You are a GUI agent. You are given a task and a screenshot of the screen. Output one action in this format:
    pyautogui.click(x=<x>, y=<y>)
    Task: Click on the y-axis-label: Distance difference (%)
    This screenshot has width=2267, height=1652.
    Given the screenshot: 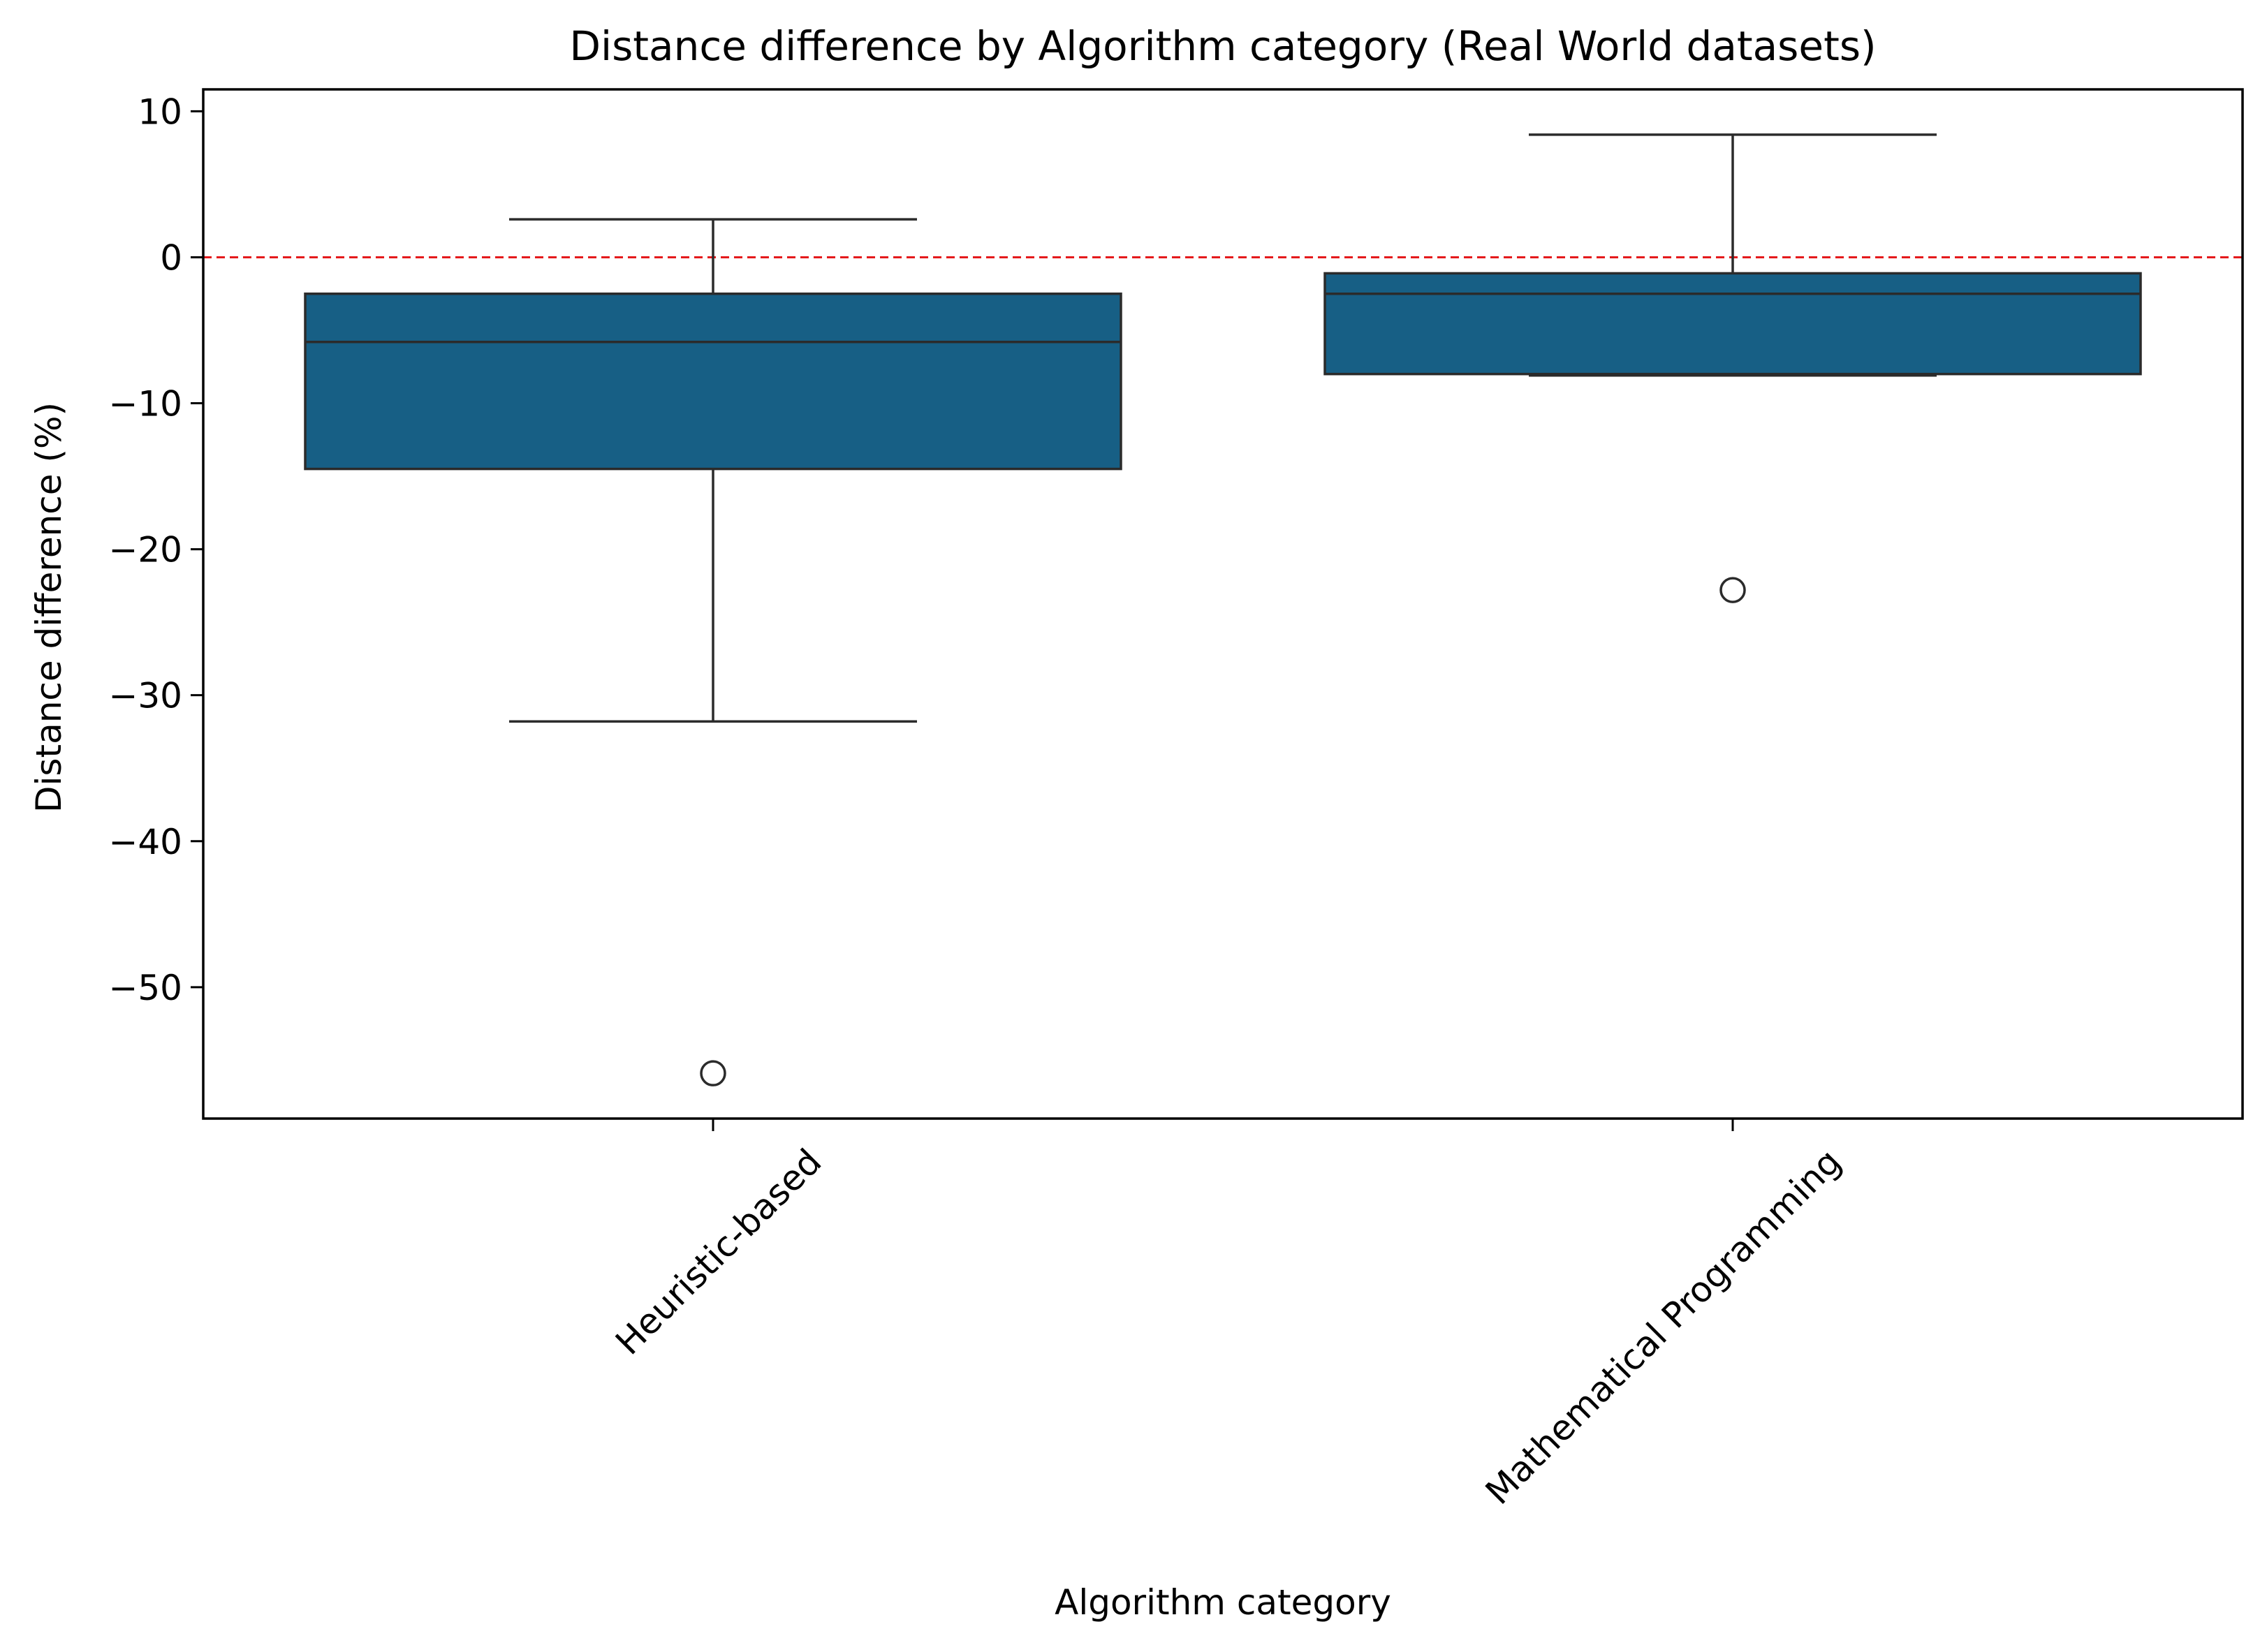 What is the action you would take?
    pyautogui.click(x=49, y=607)
    